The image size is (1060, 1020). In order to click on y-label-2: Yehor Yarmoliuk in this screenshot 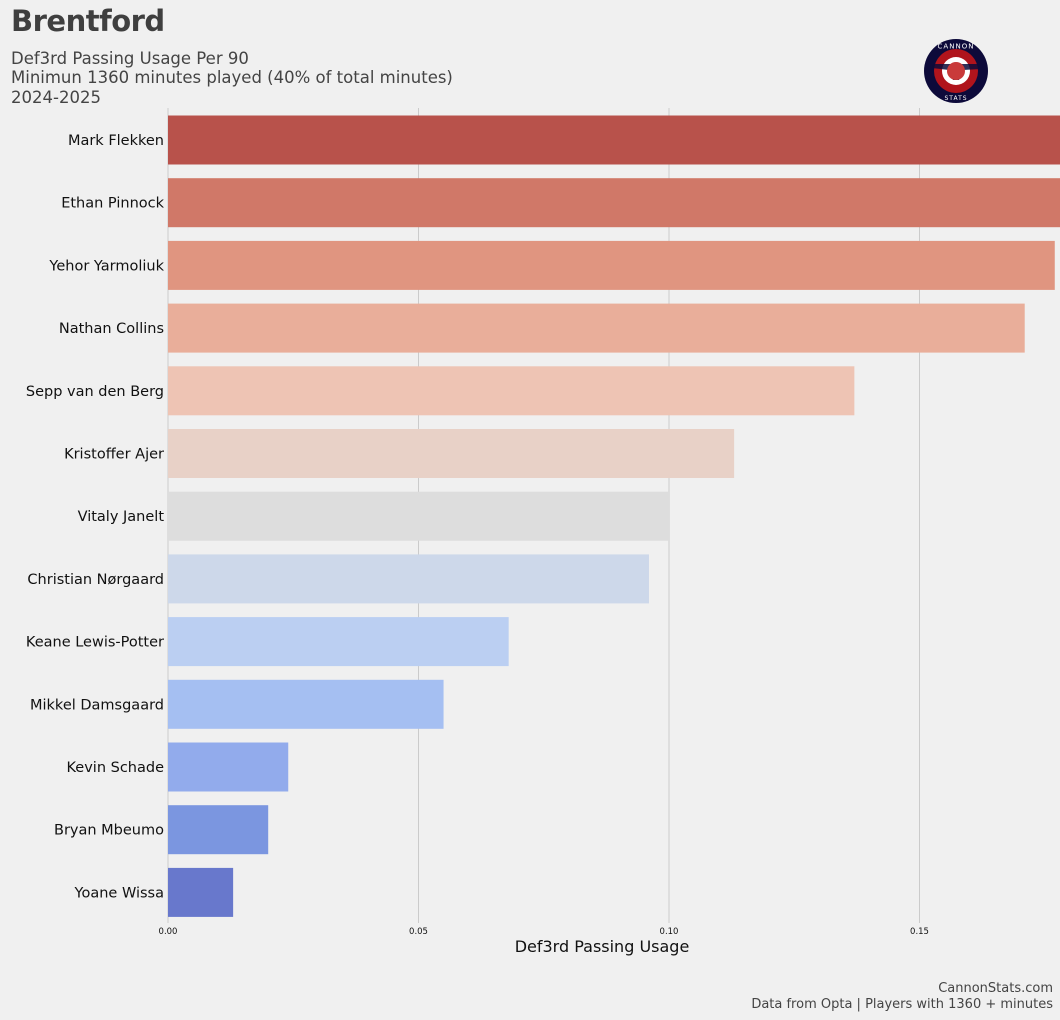, I will do `click(106, 266)`.